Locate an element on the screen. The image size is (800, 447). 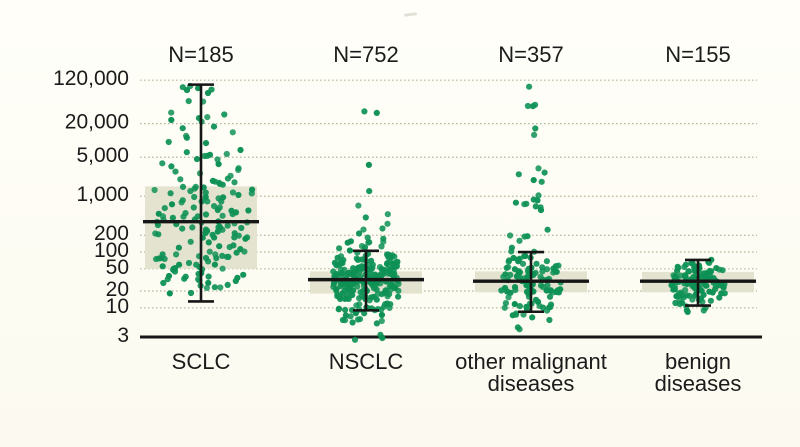
n-label: N=155 is located at coordinates (697, 54).